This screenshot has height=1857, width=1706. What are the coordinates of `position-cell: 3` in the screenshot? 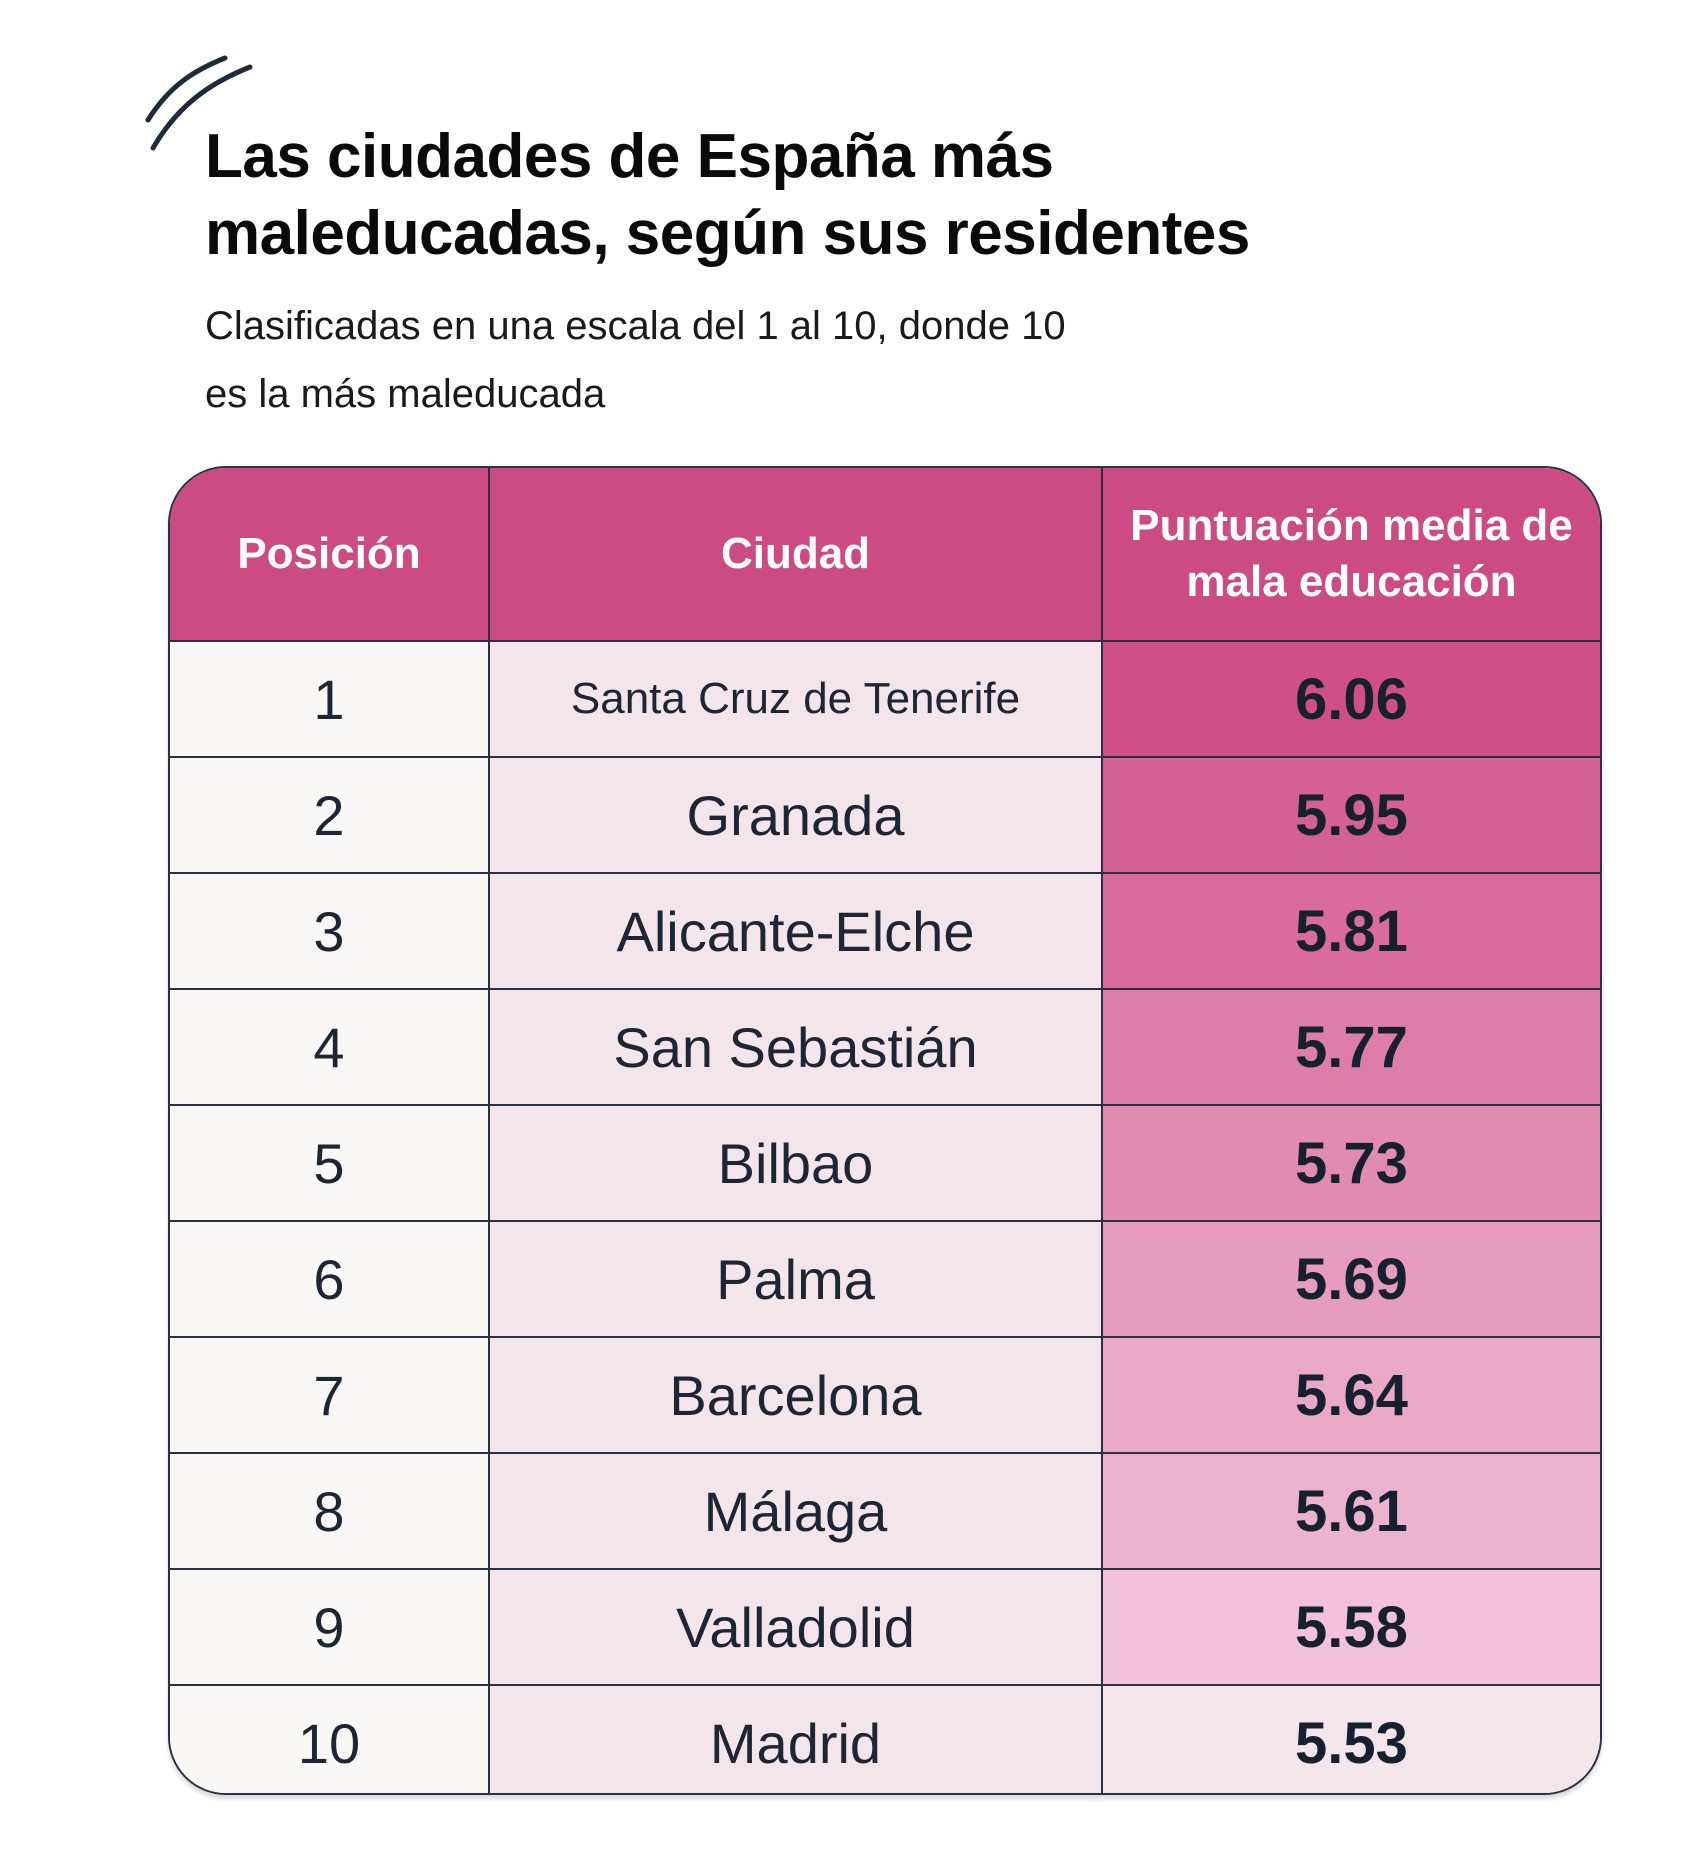 It's located at (330, 931).